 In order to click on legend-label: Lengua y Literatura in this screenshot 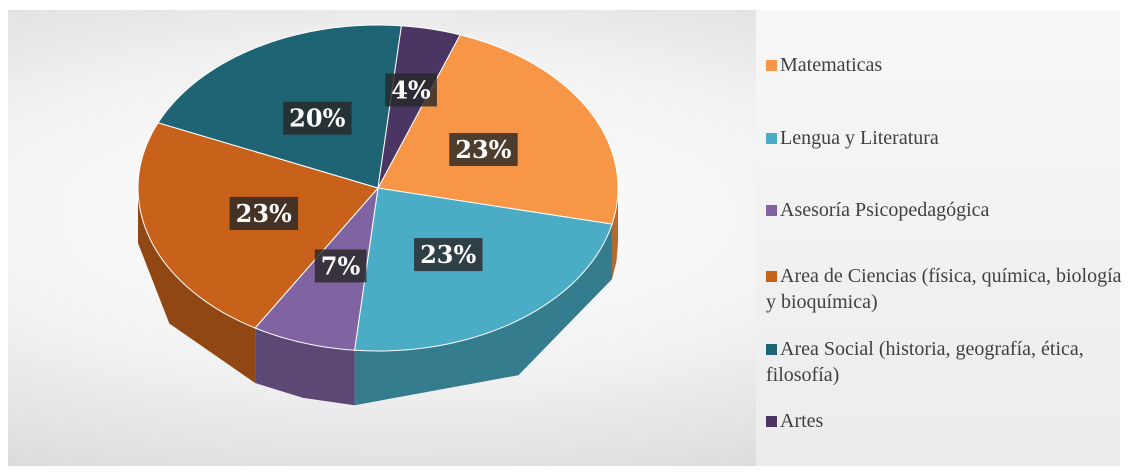, I will do `click(859, 138)`.